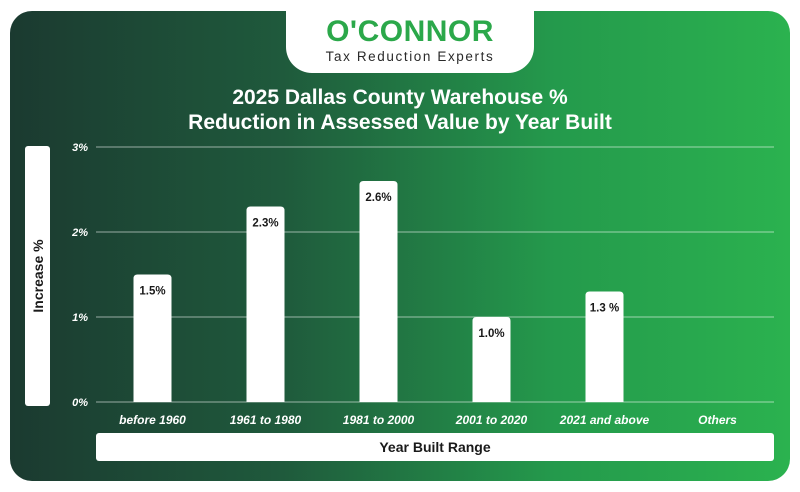  I want to click on data-label: 1.5%, so click(152, 292).